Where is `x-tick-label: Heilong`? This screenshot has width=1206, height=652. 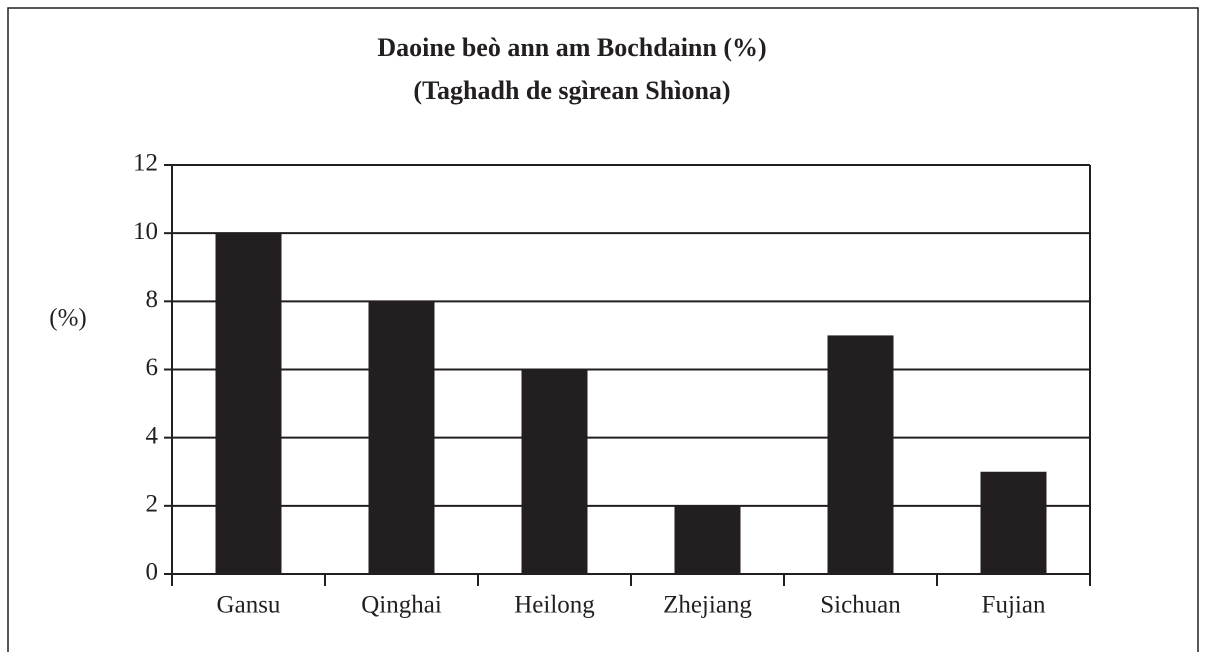 x-tick-label: Heilong is located at coordinates (554, 605).